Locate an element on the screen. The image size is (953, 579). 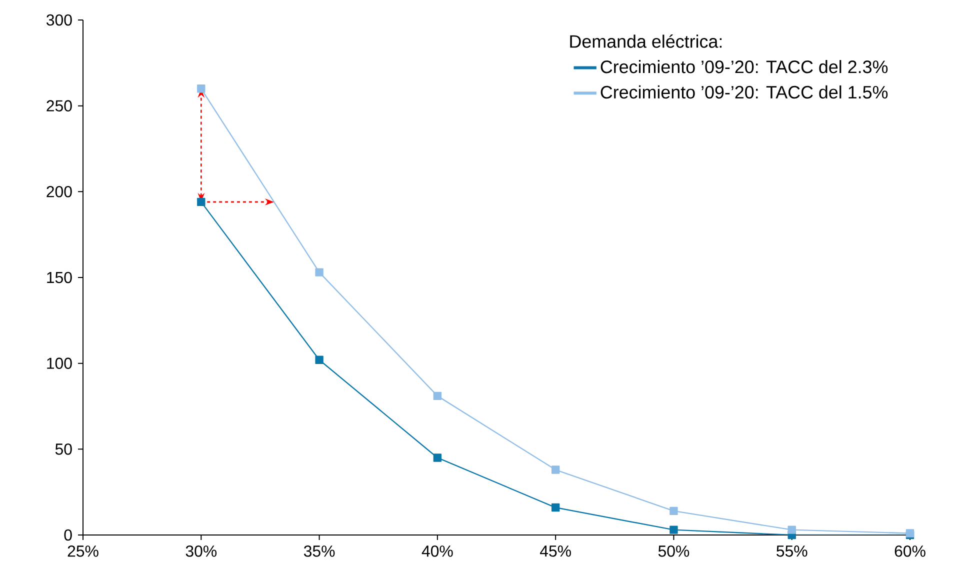
y-tick-label: 300 is located at coordinates (59, 20).